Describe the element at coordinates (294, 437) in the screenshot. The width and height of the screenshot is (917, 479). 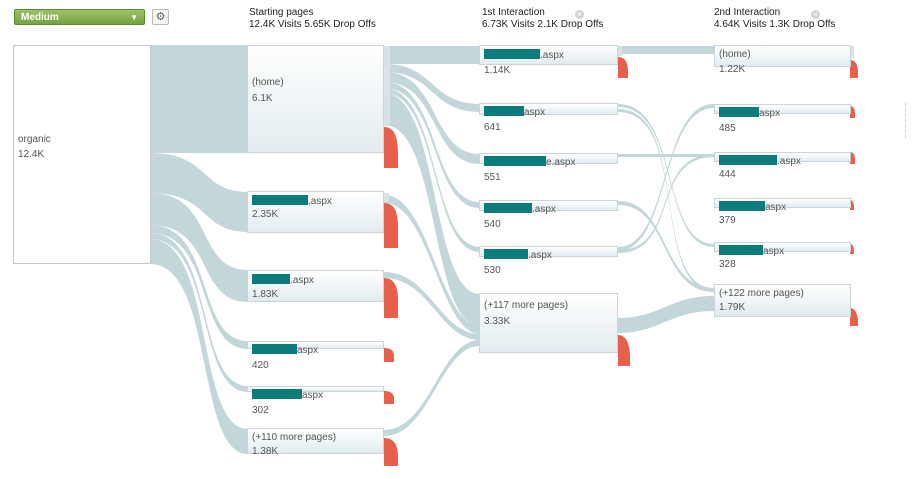
I see `node-label: (+110 more pages)` at that location.